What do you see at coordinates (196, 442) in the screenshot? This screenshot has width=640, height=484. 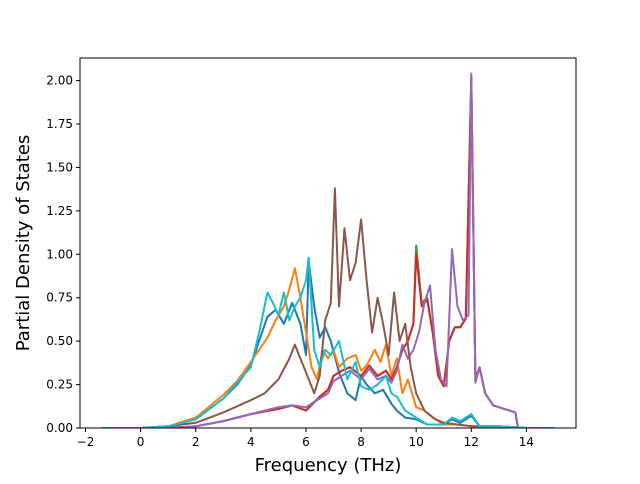 I see `x-tick-label: 2` at bounding box center [196, 442].